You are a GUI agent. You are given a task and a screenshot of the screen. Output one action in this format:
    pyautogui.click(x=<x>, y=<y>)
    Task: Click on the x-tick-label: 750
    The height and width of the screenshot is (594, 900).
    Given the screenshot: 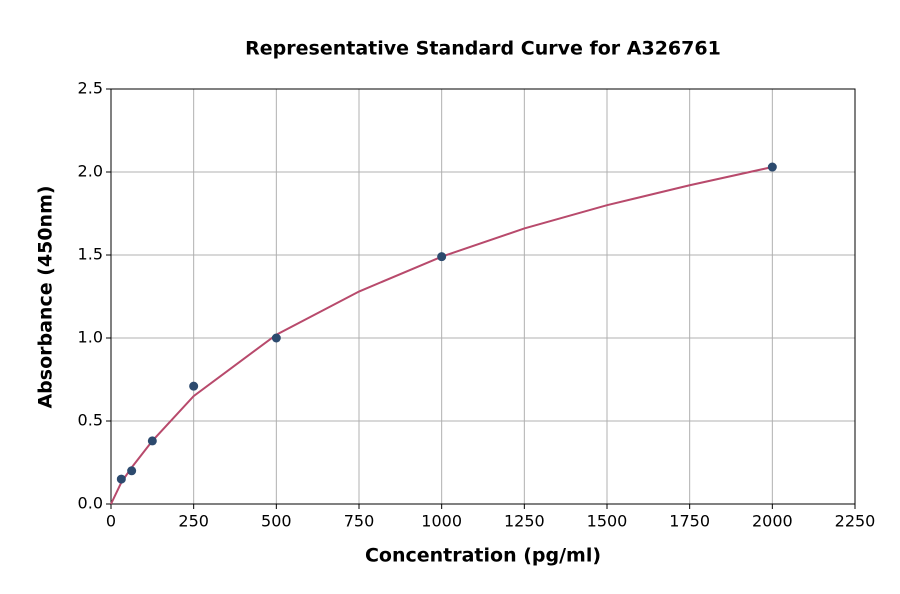 What is the action you would take?
    pyautogui.click(x=359, y=521)
    